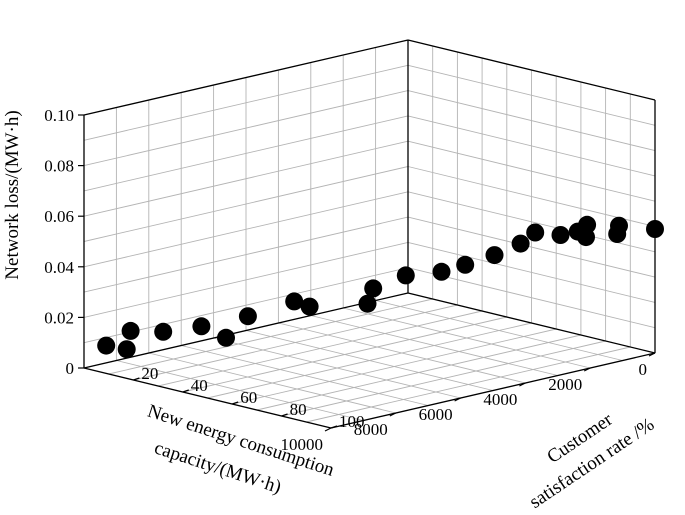 This screenshot has height=515, width=685. I want to click on z-tick-label: 0.06, so click(59, 216).